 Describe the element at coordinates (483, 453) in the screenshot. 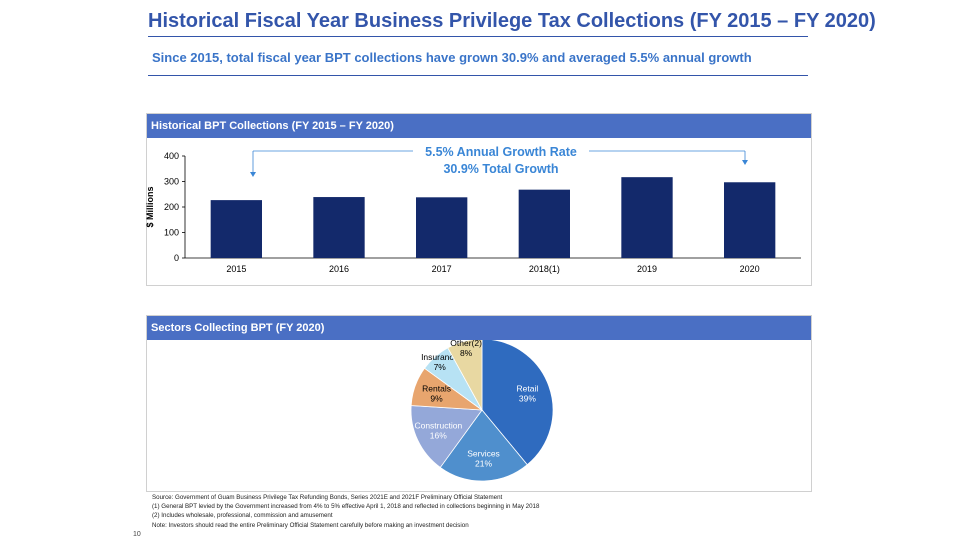

I see `pie-label: Services` at that location.